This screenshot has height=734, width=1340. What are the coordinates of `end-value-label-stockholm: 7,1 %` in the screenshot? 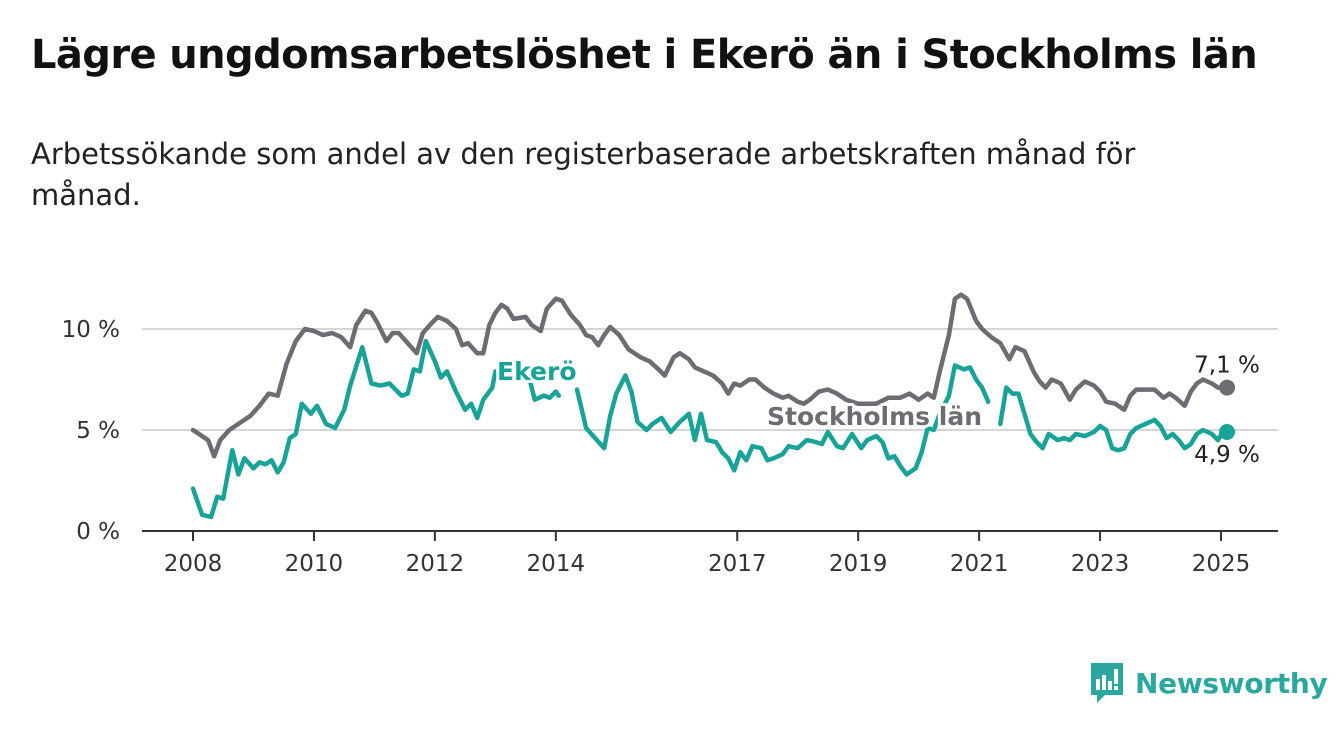 It's located at (1227, 366).